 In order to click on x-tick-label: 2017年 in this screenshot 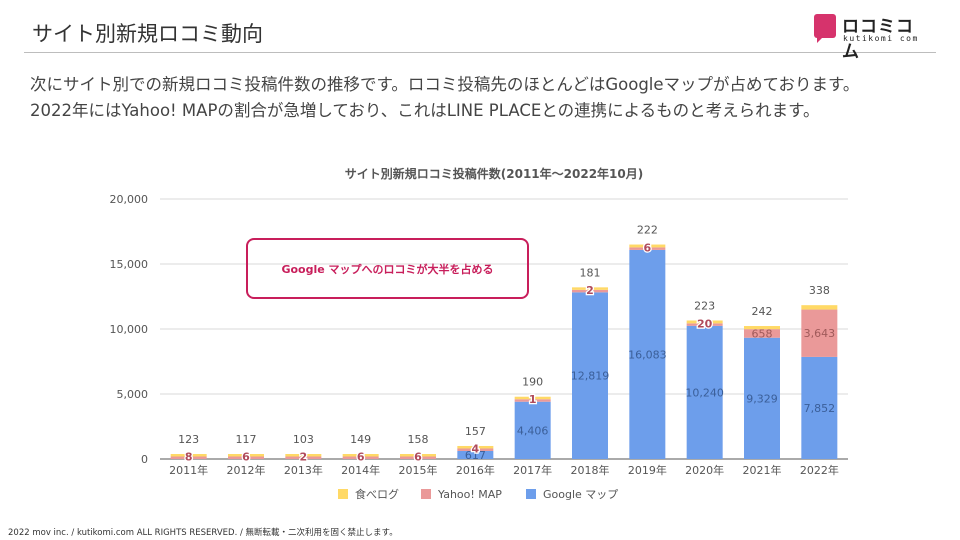, I will do `click(532, 470)`.